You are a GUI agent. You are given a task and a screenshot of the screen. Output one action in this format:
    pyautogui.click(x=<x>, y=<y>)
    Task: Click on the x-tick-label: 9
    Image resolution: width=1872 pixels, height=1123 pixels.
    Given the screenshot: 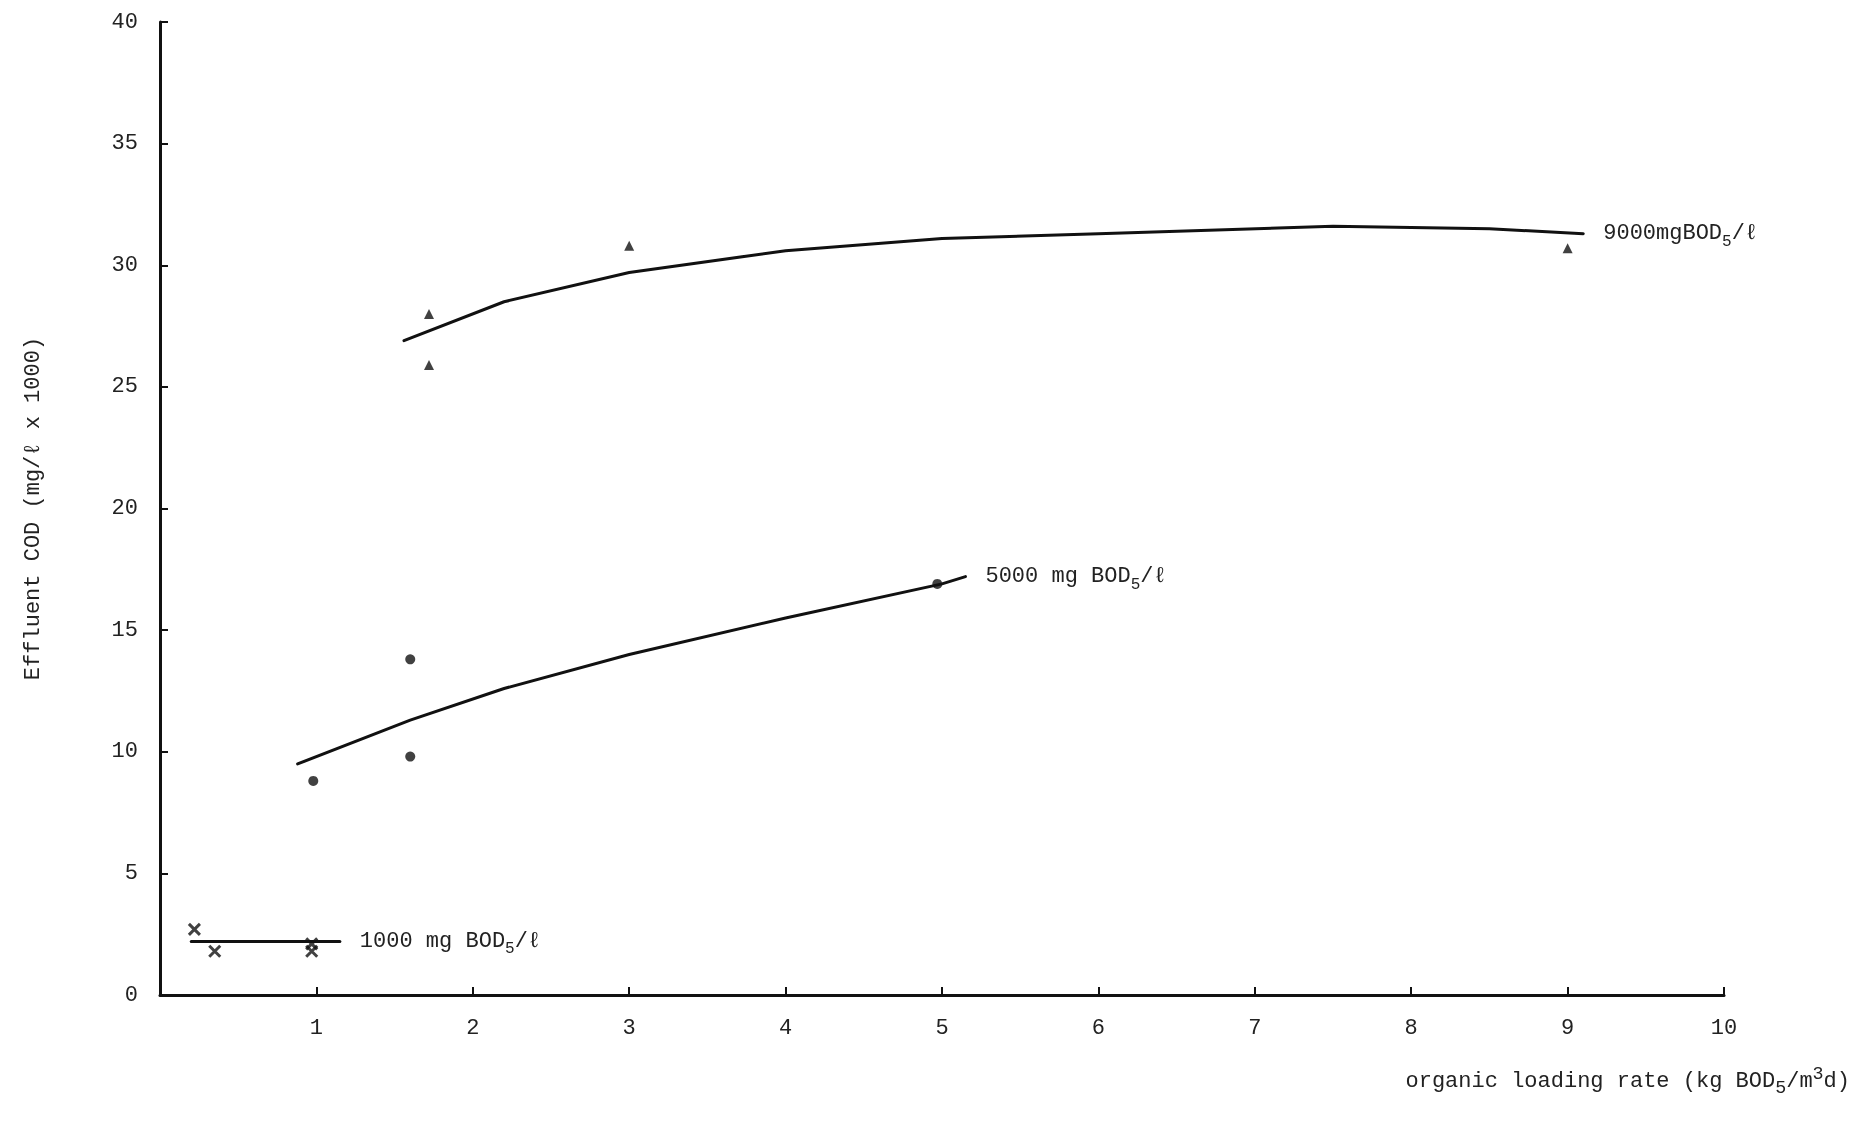 What is the action you would take?
    pyautogui.click(x=1568, y=1028)
    